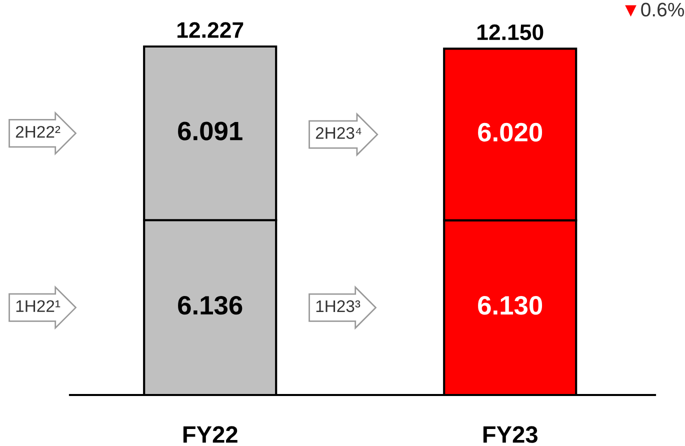 The image size is (685, 446). Describe the element at coordinates (210, 434) in the screenshot. I see `x-tick-label: FY22` at that location.